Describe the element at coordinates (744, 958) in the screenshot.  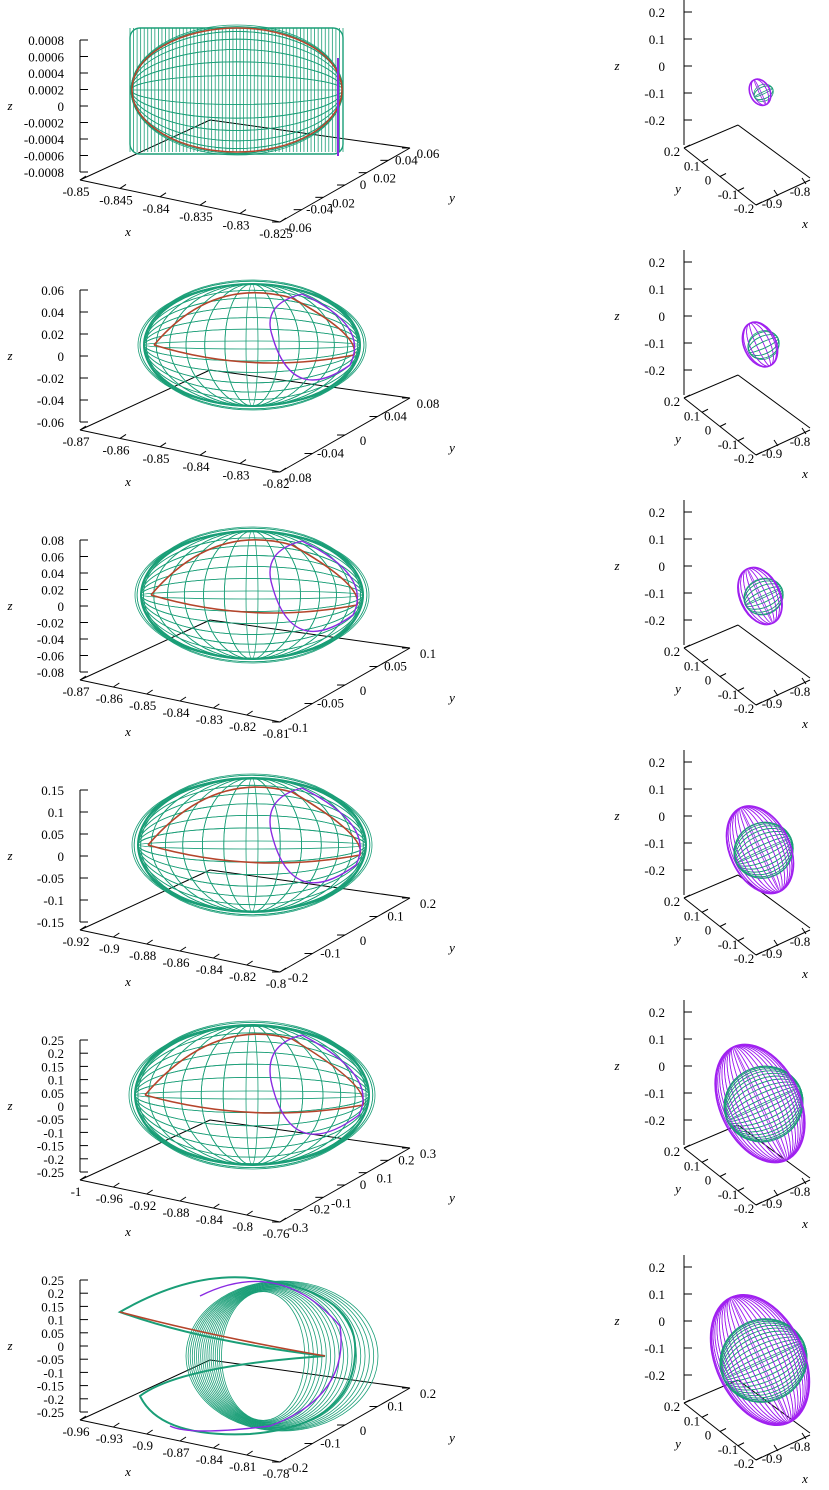
I see `y-tick-label: -0.2` at that location.